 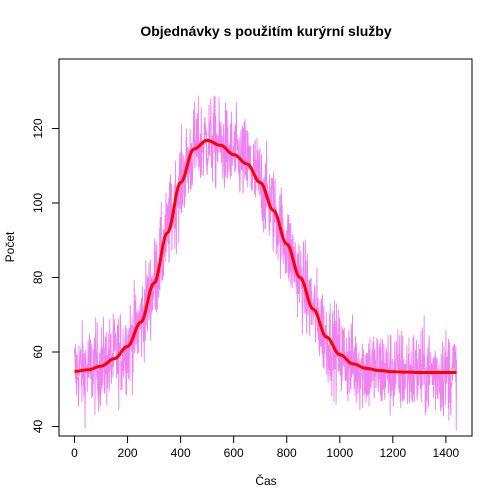 I want to click on y-axis-label: Počet, so click(x=10, y=246).